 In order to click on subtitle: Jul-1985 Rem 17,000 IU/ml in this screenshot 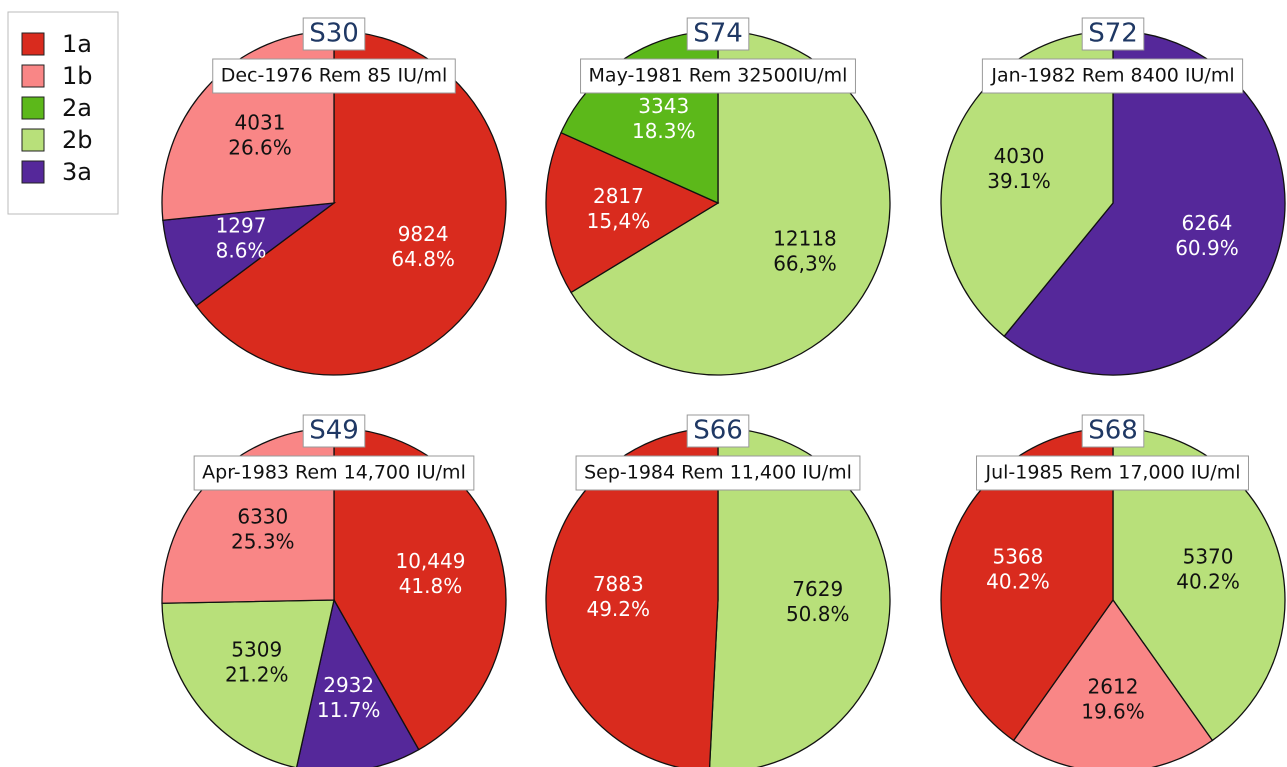, I will do `click(1113, 473)`.